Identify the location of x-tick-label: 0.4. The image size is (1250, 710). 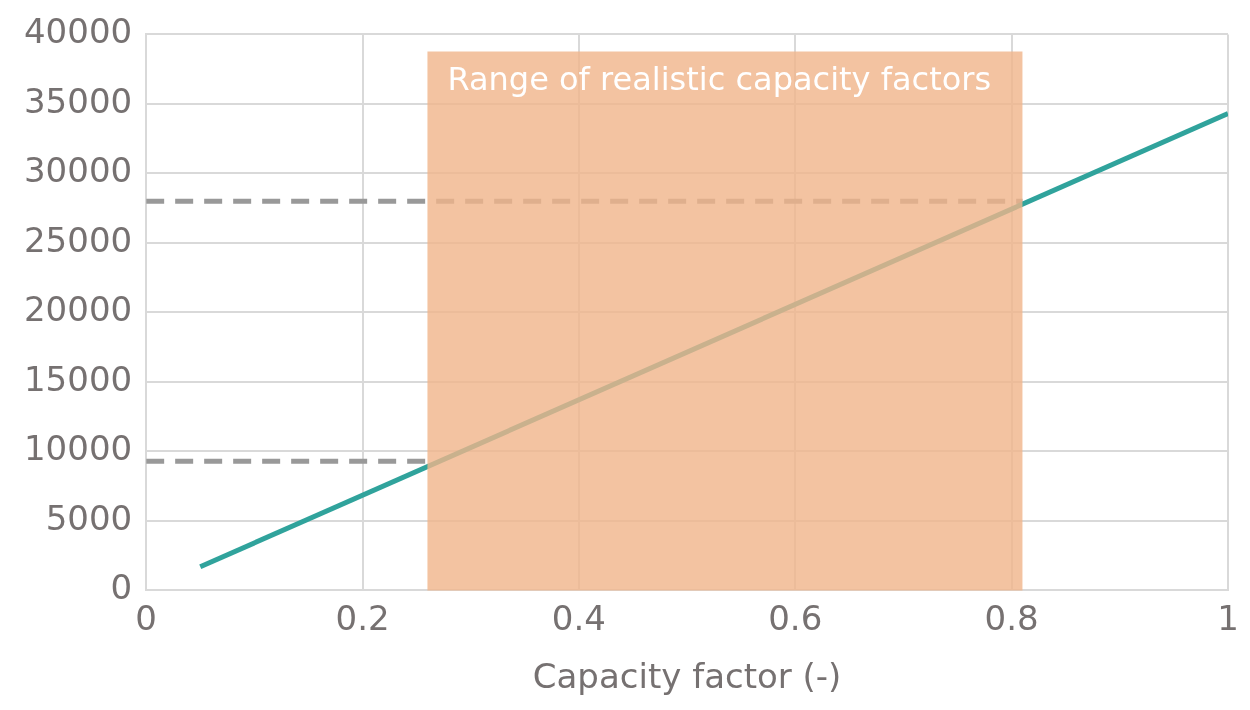
(578, 617).